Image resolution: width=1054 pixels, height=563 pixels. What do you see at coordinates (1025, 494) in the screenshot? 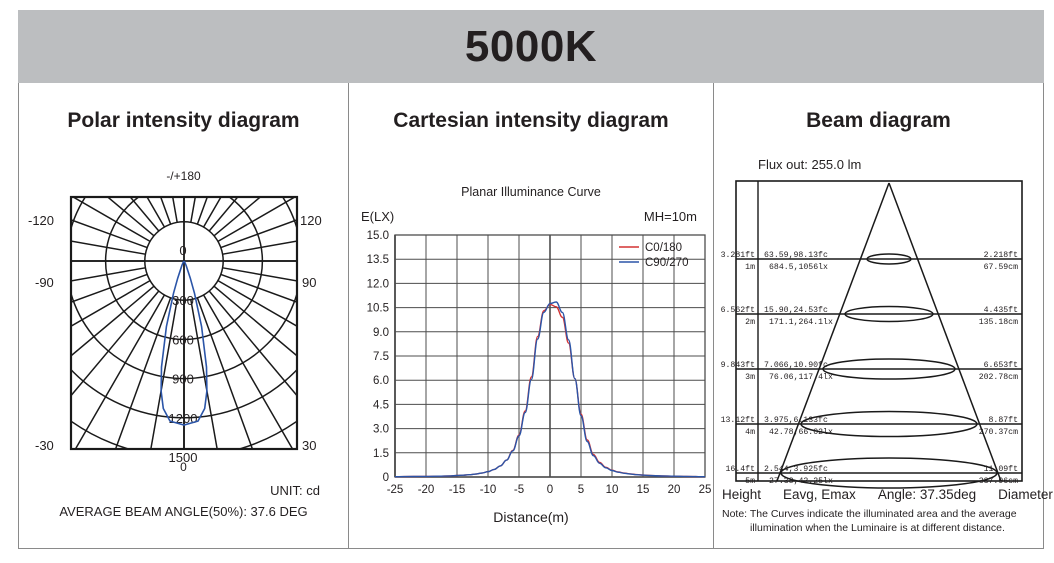
I see `beam-footer-diameter: Diameter` at bounding box center [1025, 494].